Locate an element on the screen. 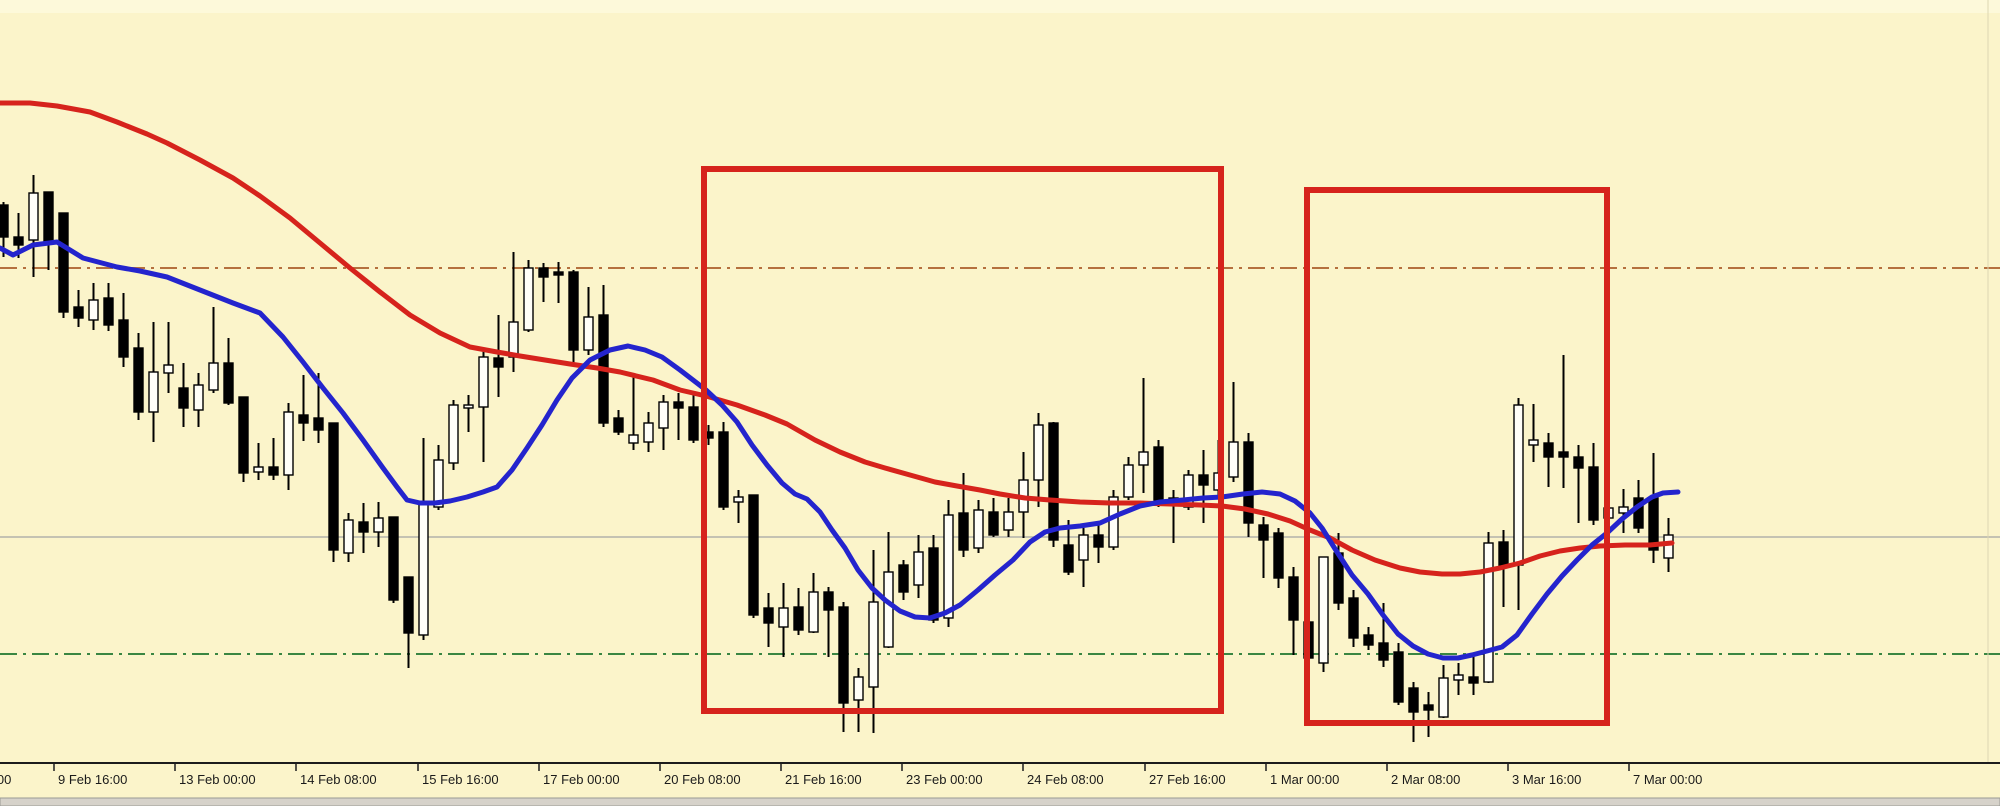  axis-label: 23 Feb 00:00 is located at coordinates (944, 779).